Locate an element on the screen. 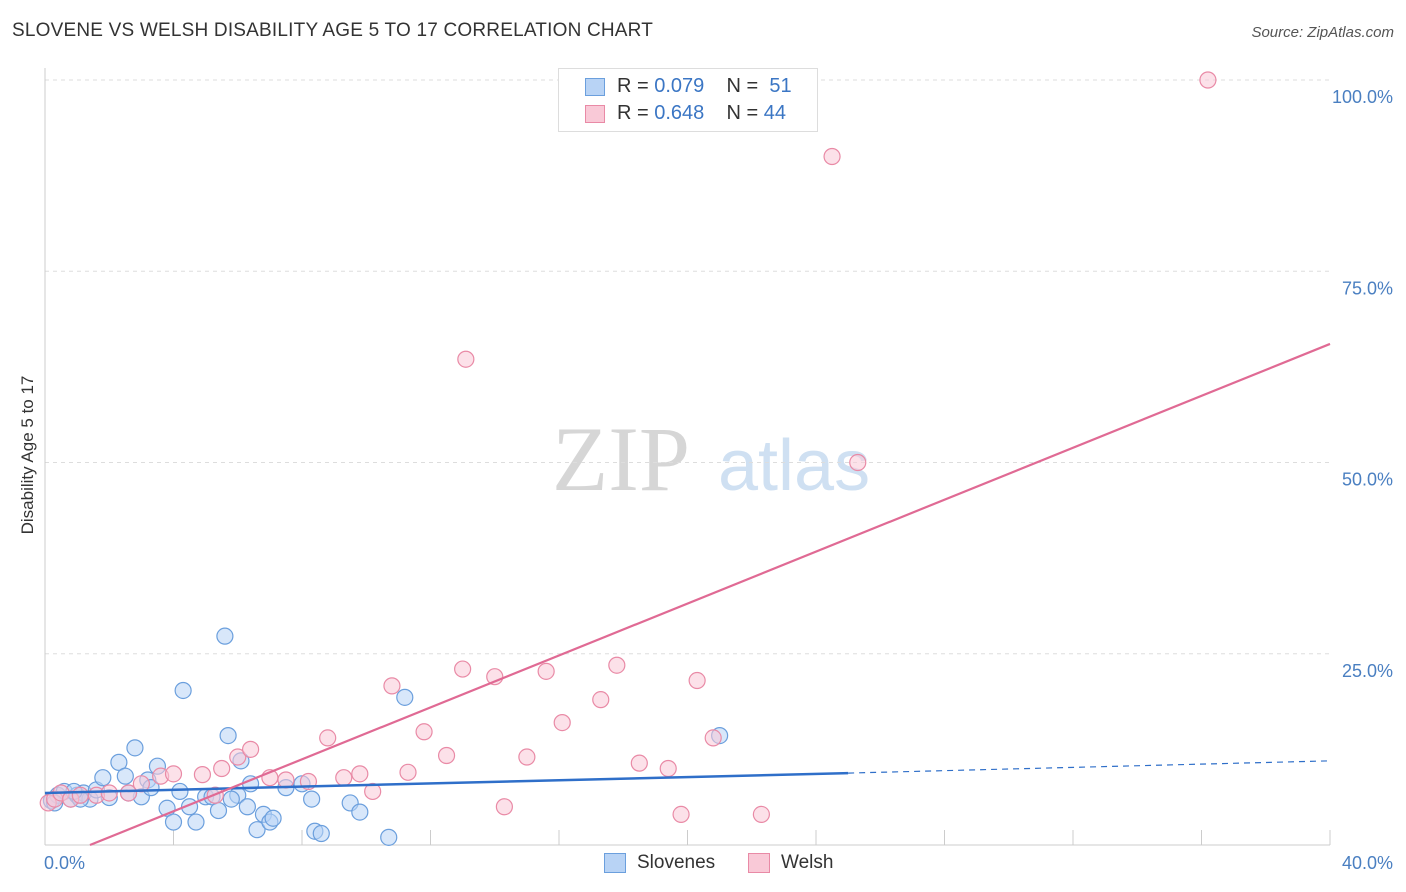 The width and height of the screenshot is (1406, 892). bottom-legend-label-slovenes: Slovenes is located at coordinates (676, 862).